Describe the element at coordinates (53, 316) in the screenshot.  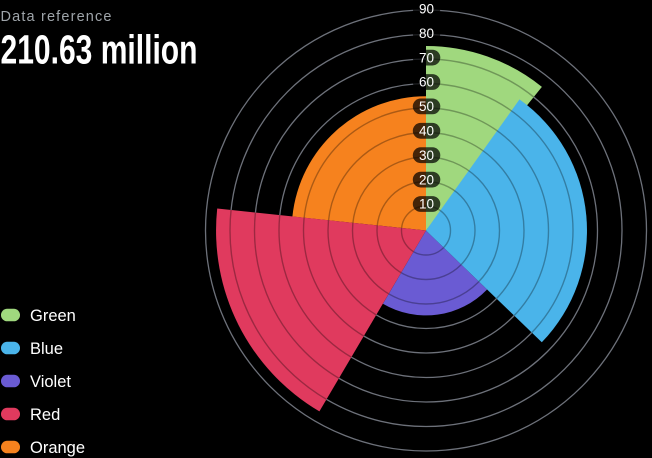
I see `svg-text: Green` at that location.